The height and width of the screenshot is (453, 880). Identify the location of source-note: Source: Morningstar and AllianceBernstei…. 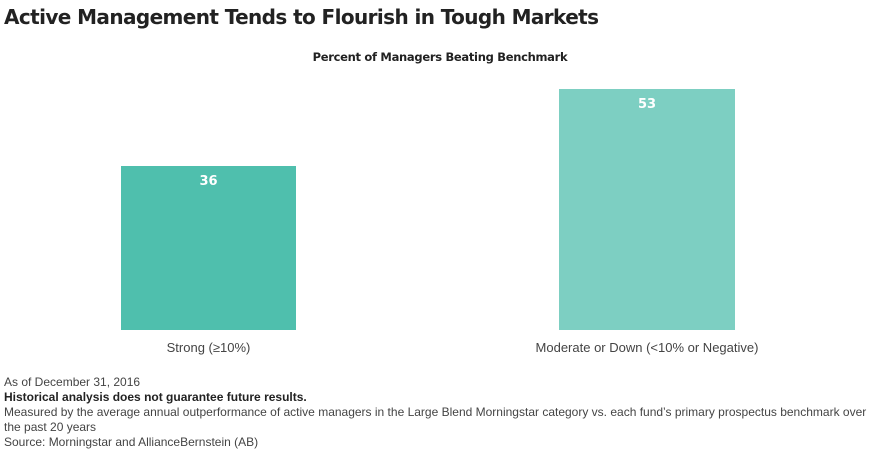
(131, 442).